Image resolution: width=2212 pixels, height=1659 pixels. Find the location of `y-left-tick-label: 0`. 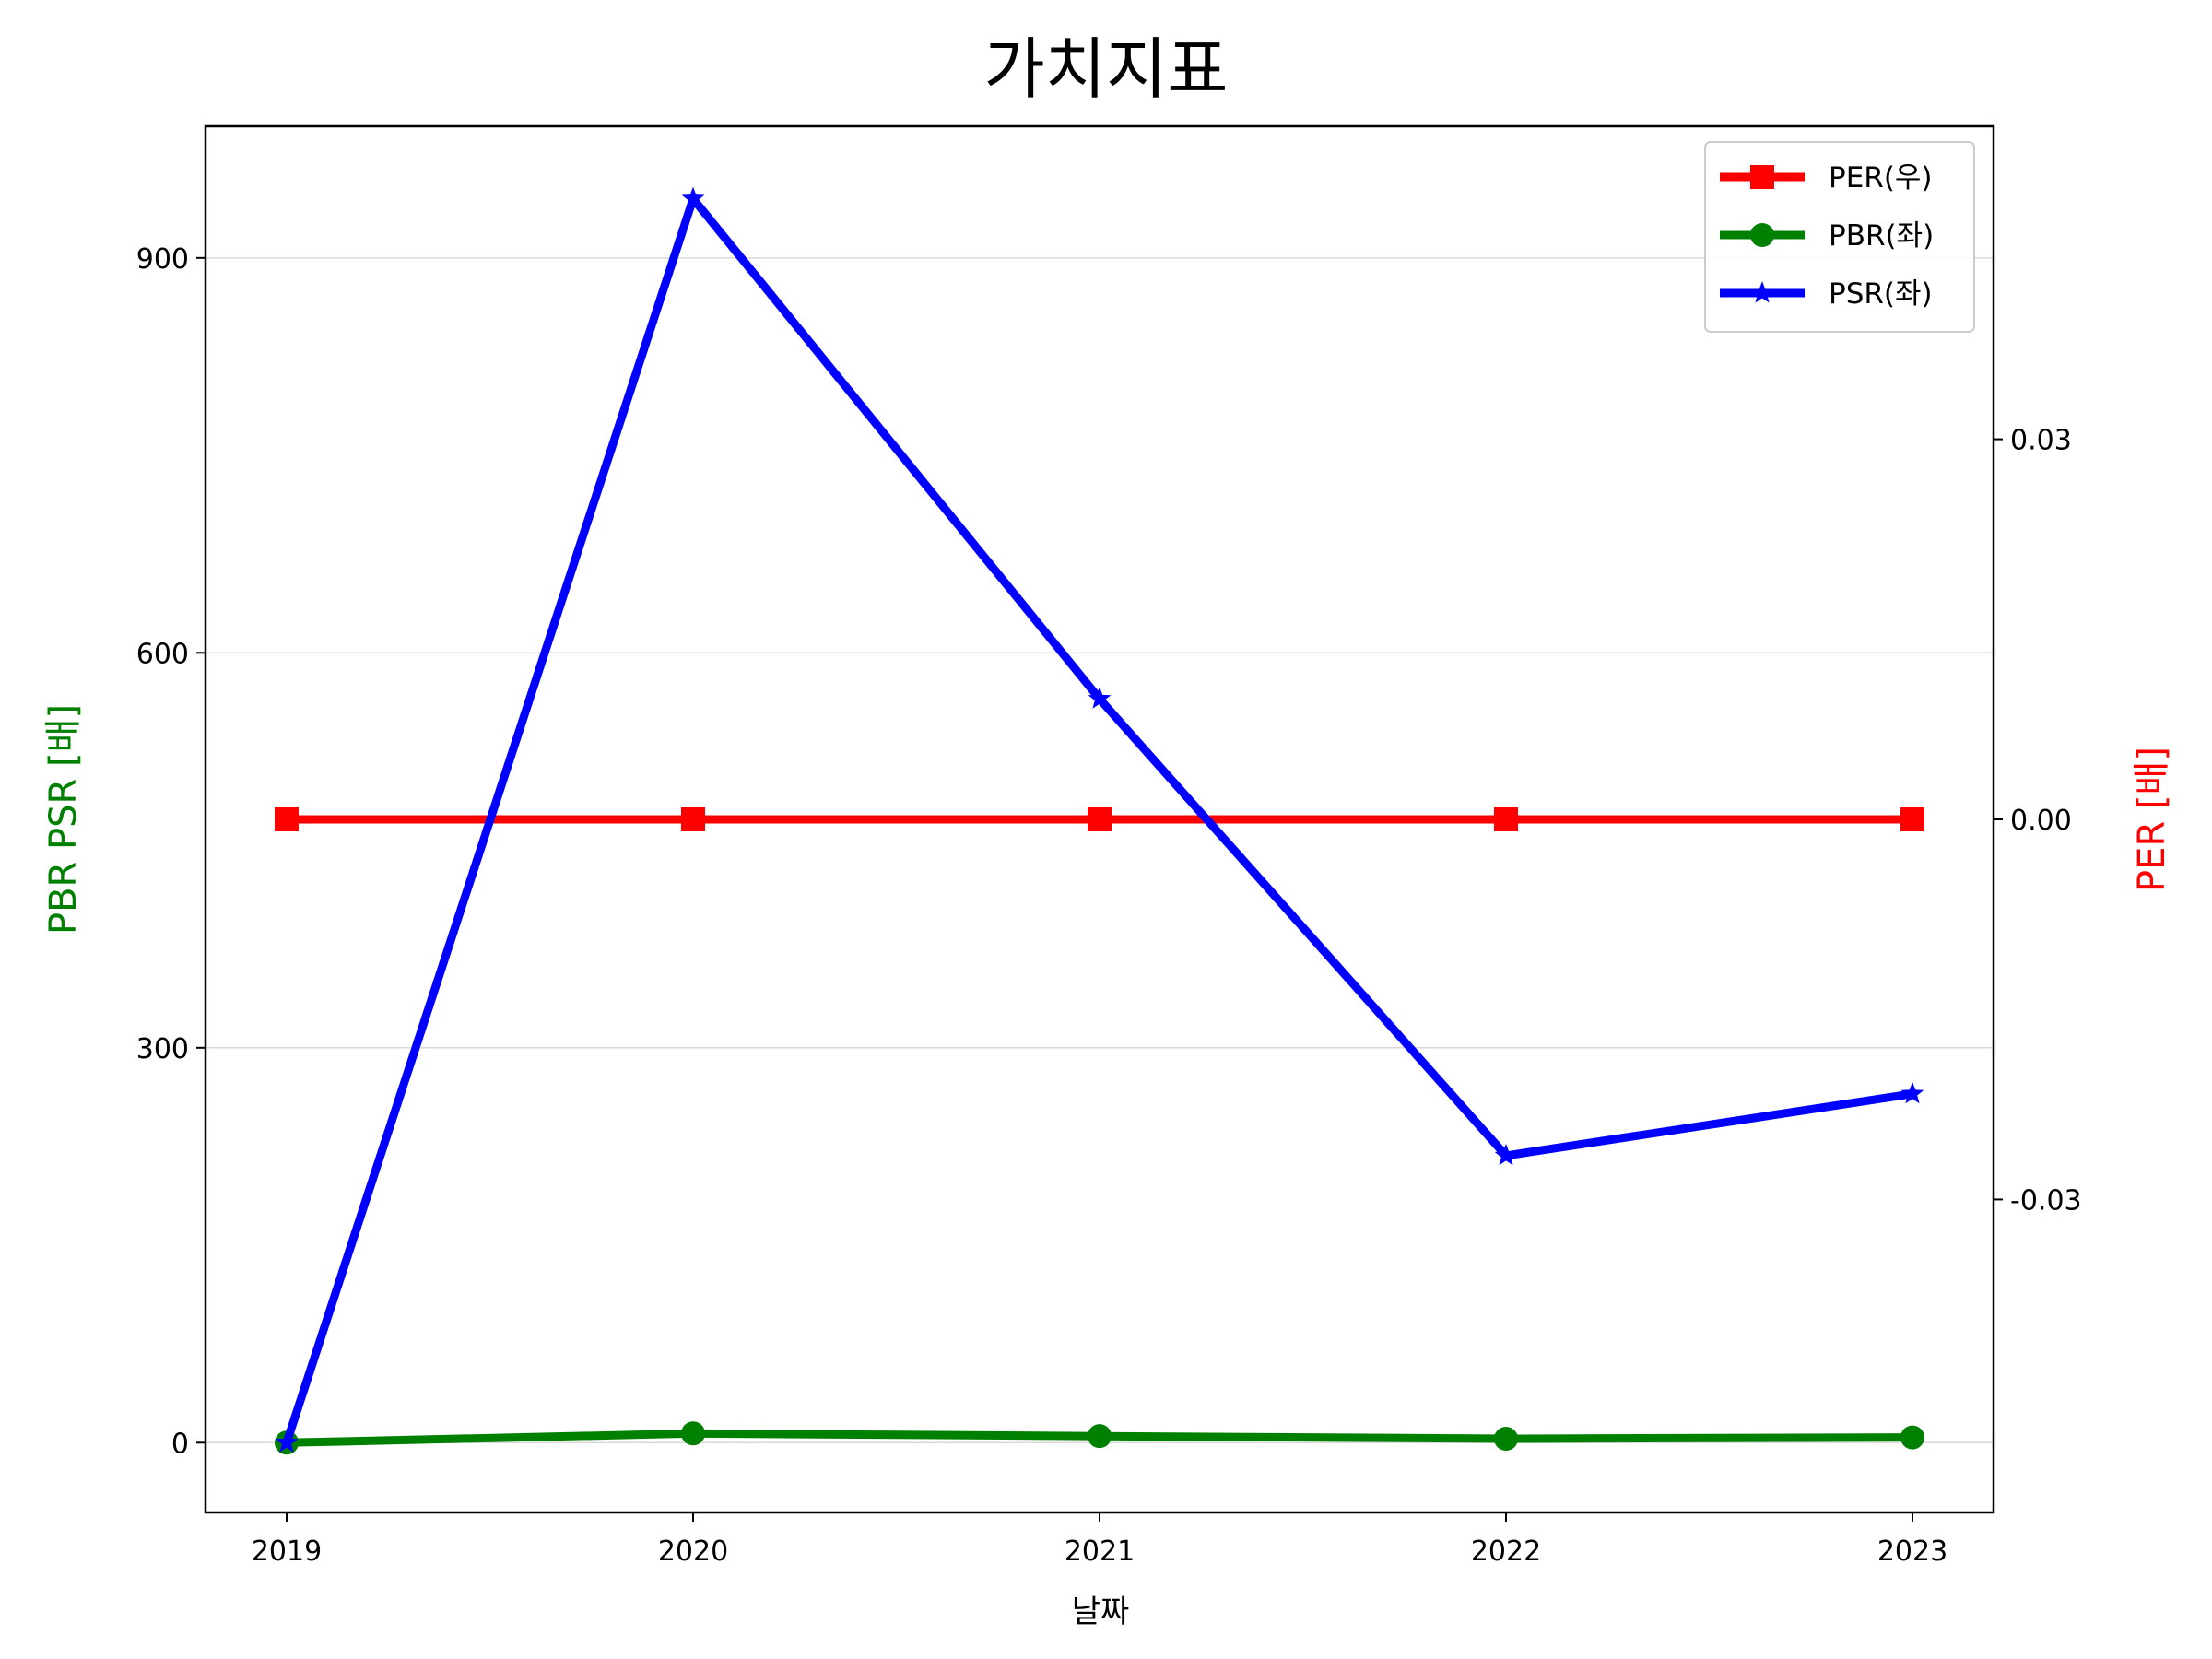

y-left-tick-label: 0 is located at coordinates (180, 1444).